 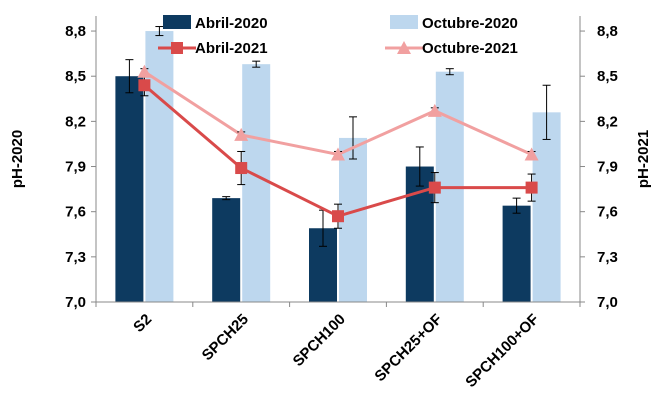 I want to click on legend-item-octubre-2021: Octubre-2021, so click(x=451, y=48).